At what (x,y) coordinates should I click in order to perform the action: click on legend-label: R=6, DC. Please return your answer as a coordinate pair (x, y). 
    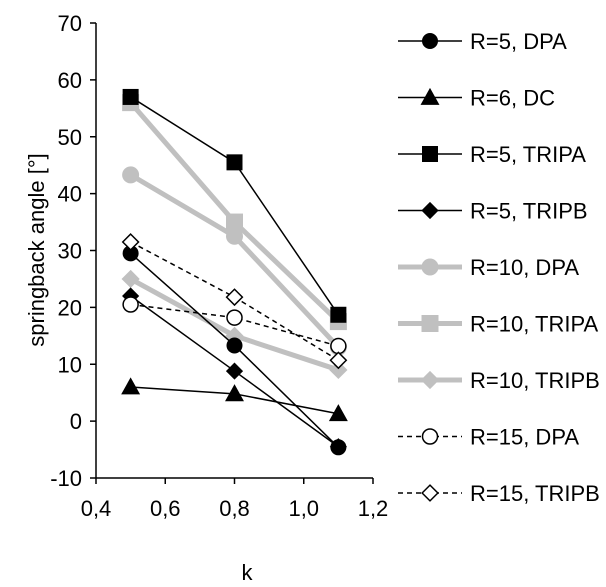
    Looking at the image, I should click on (512, 98).